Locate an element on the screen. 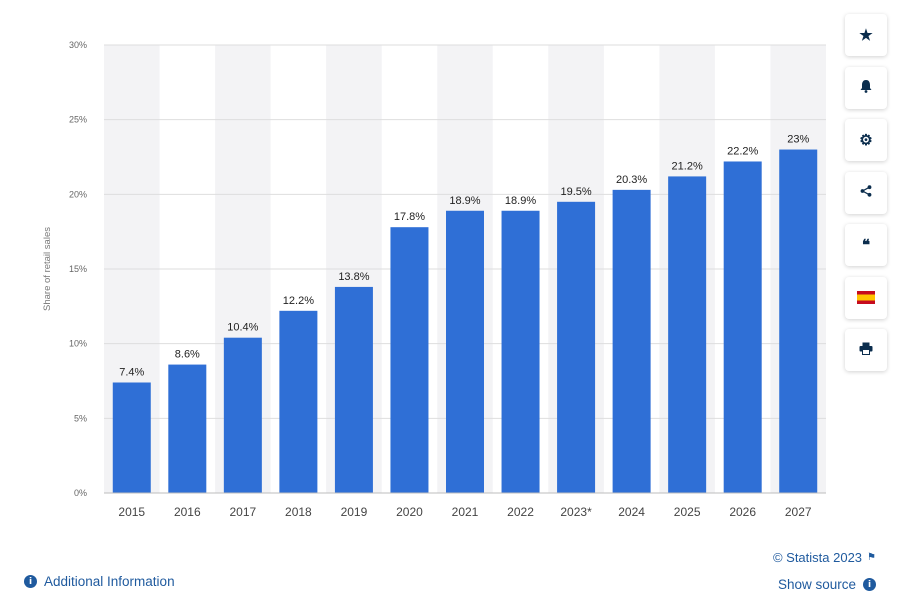  x-tick-label: 2017 is located at coordinates (242, 512).